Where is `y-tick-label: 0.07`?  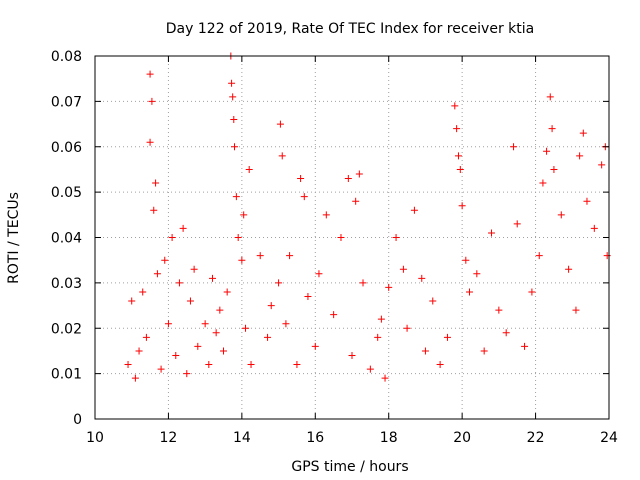
y-tick-label: 0.07 is located at coordinates (66, 102).